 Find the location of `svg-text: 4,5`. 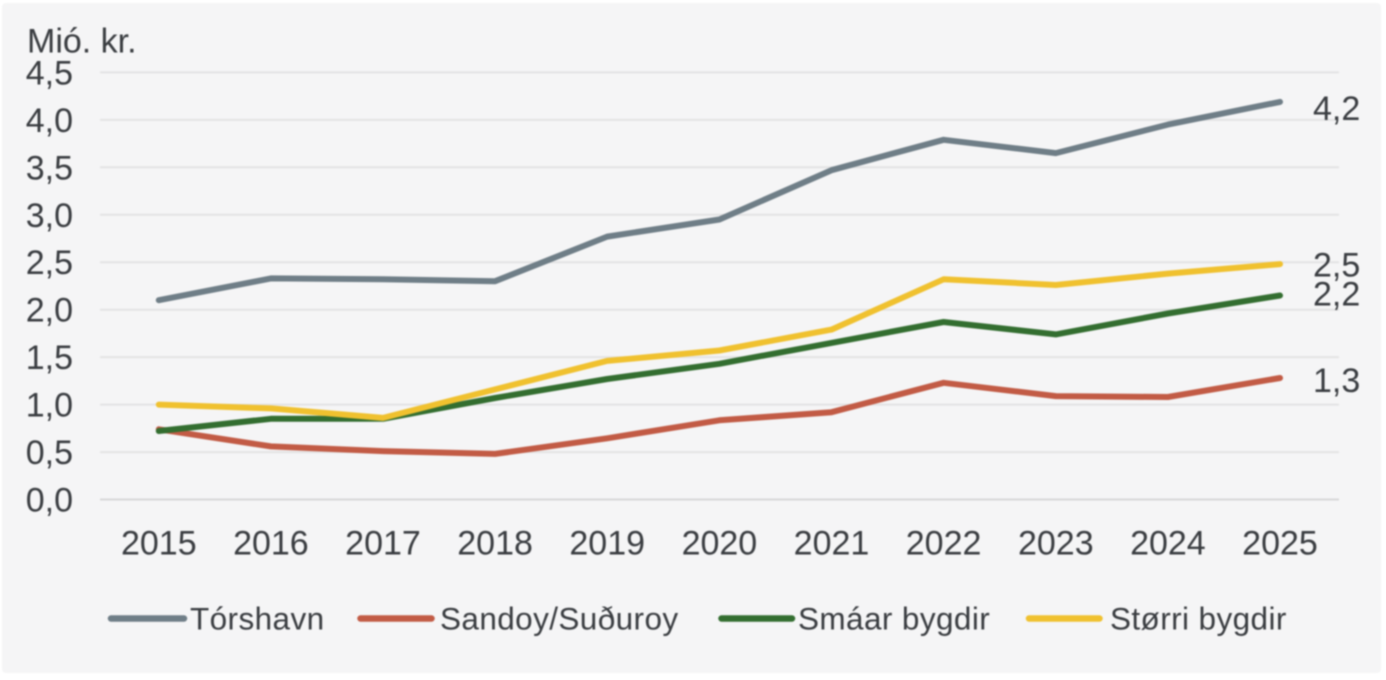

svg-text: 4,5 is located at coordinates (49, 73).